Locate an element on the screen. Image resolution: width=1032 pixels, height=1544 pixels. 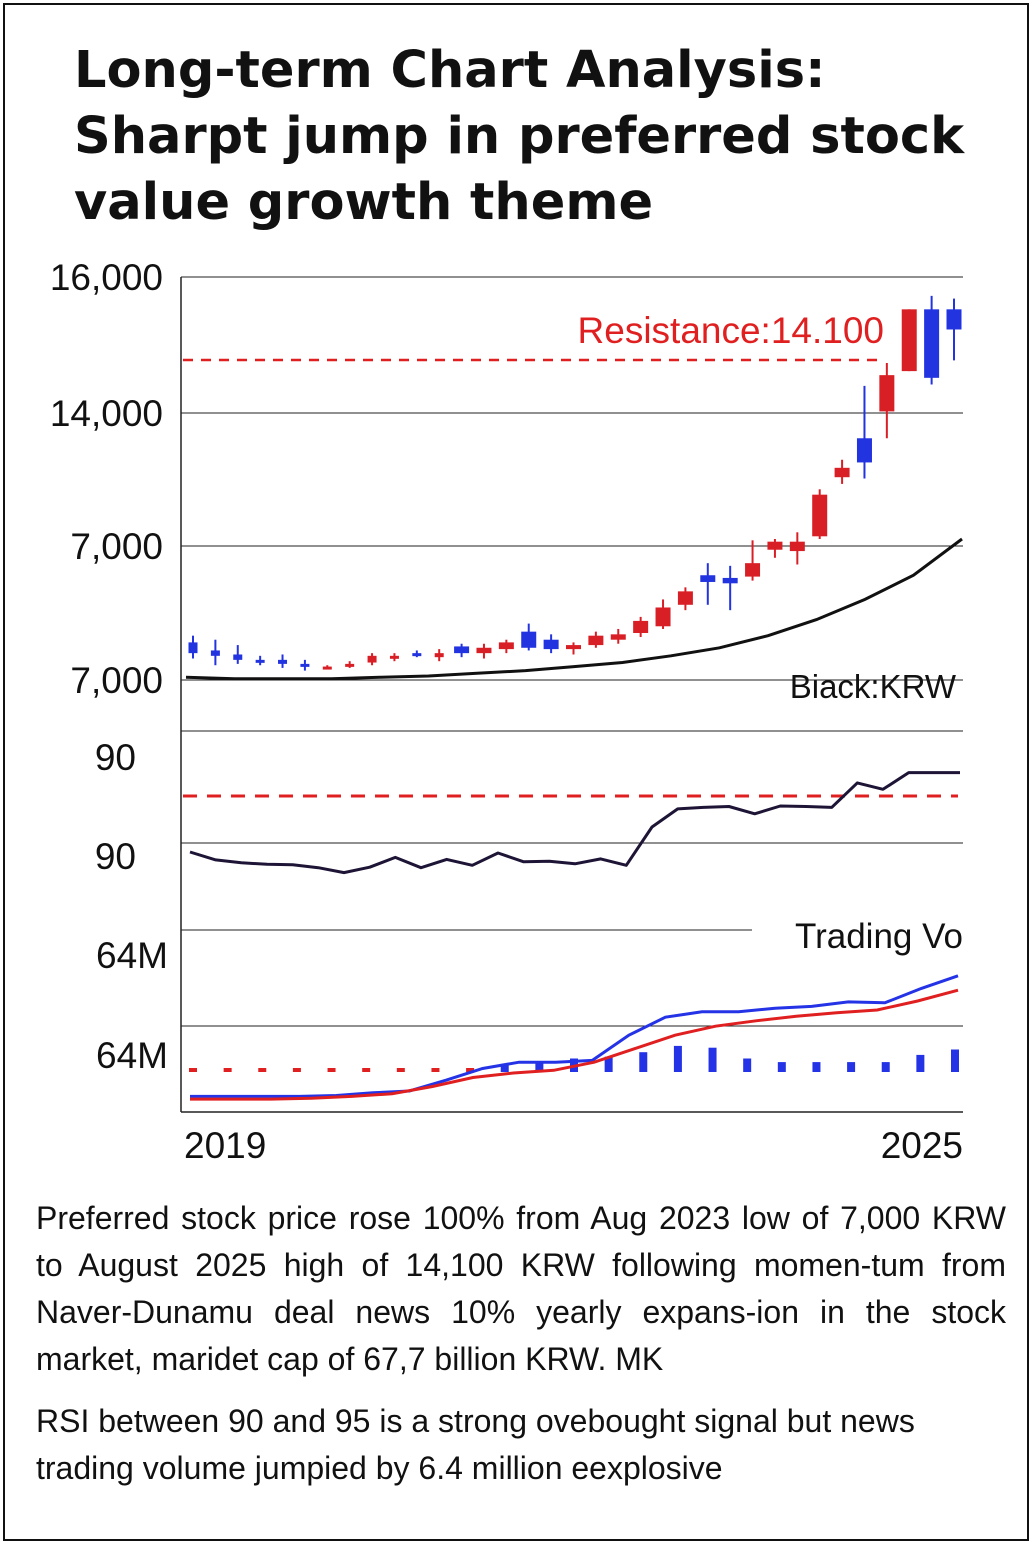
volume-red-line is located at coordinates (574, 1044).